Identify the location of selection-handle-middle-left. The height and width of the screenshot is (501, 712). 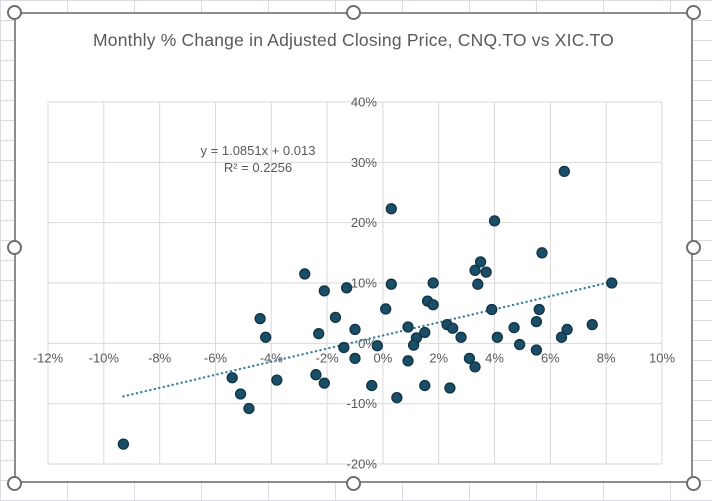
(14, 247).